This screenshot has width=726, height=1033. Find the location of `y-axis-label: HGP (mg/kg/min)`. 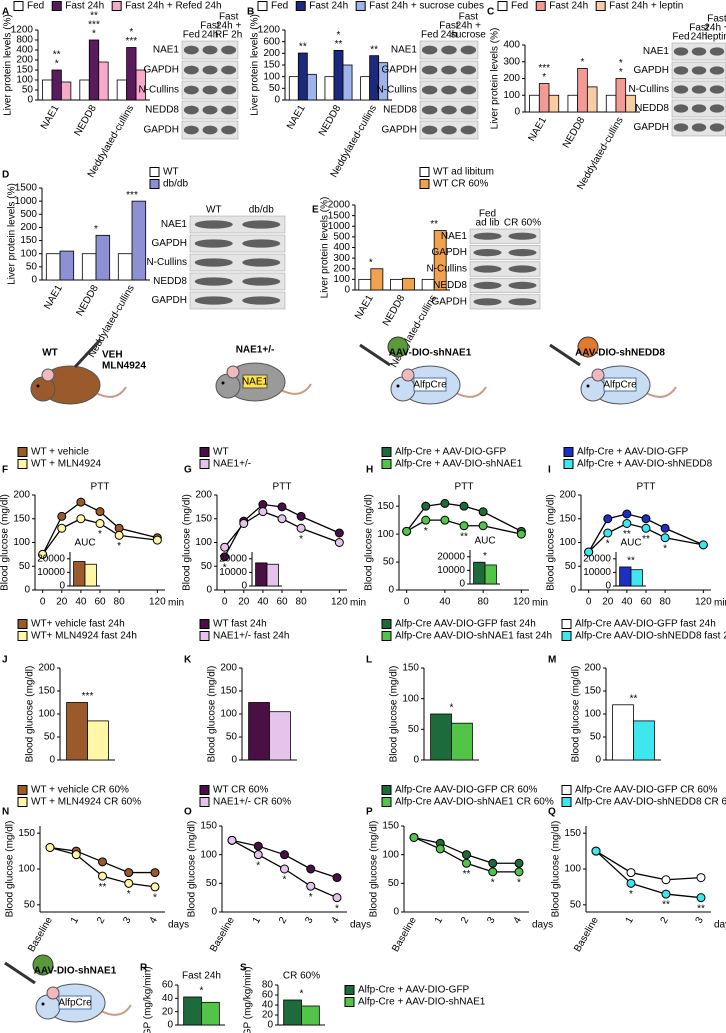

y-axis-label: HGP (mg/kg/min) is located at coordinates (148, 999).